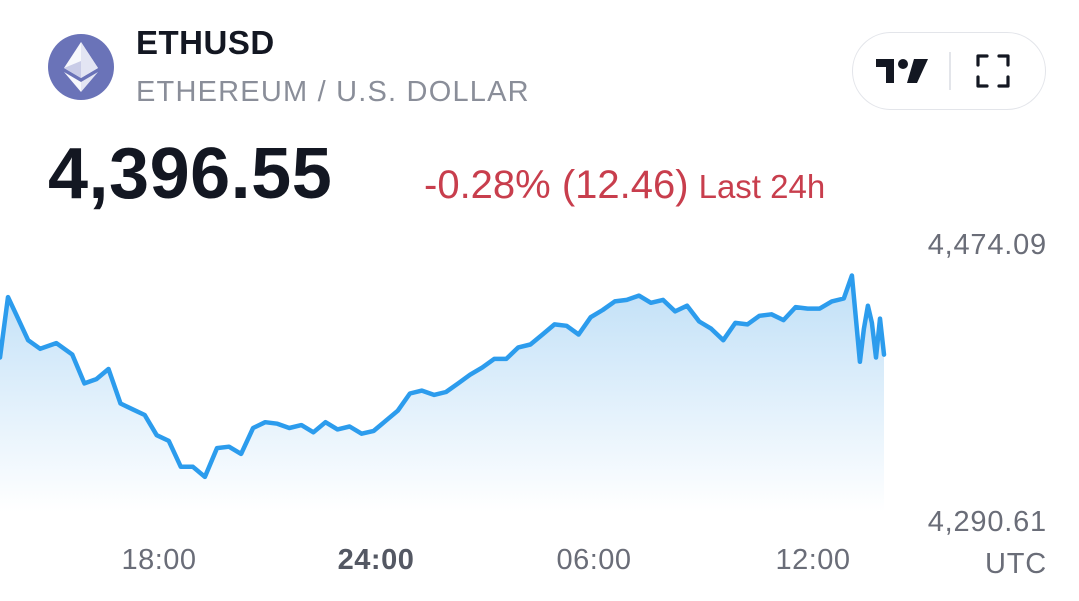  I want to click on x-axis-label-12: 12:00, so click(813, 560).